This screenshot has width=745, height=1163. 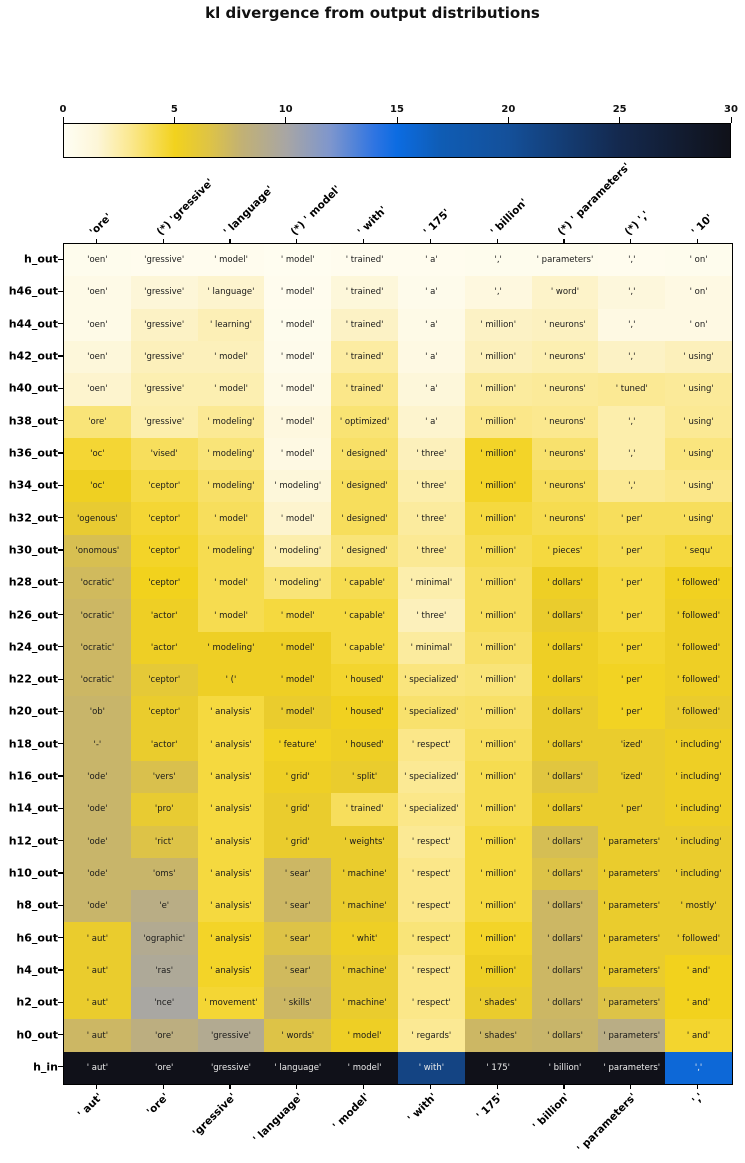 I want to click on heatmap-cell: ' billion', so click(x=565, y=1067).